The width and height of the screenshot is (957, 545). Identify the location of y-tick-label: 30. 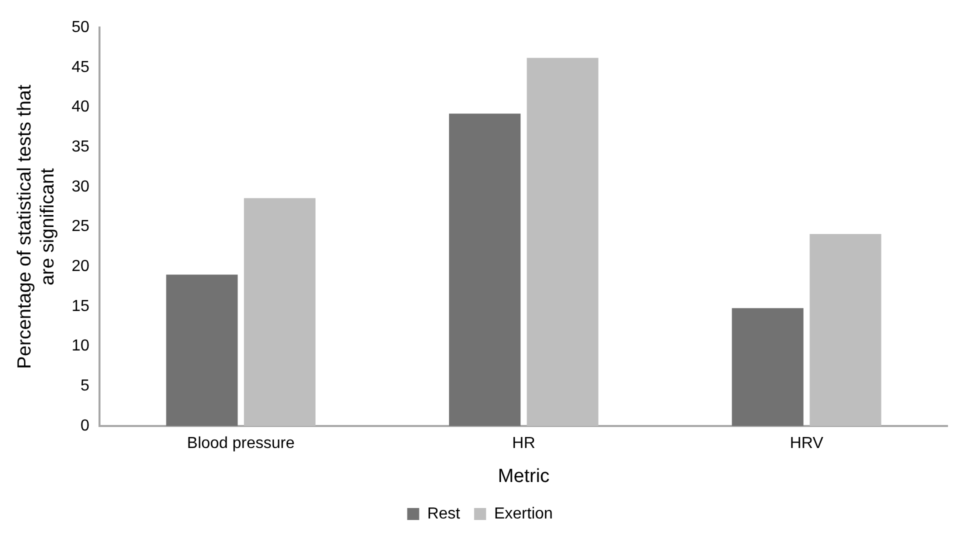
(81, 187).